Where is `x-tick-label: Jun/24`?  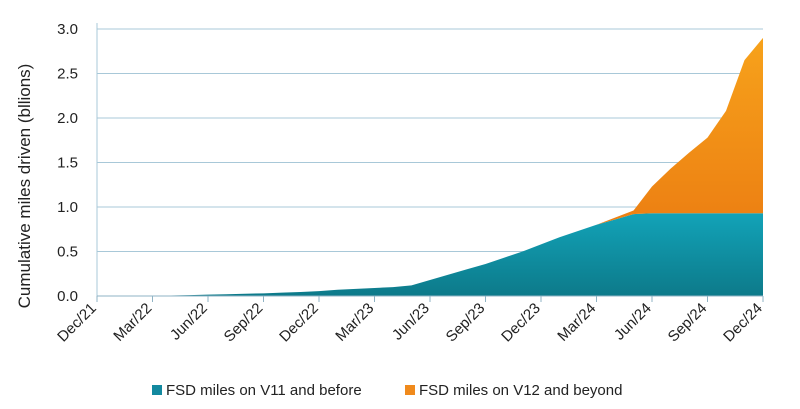 x-tick-label: Jun/24 is located at coordinates (633, 322).